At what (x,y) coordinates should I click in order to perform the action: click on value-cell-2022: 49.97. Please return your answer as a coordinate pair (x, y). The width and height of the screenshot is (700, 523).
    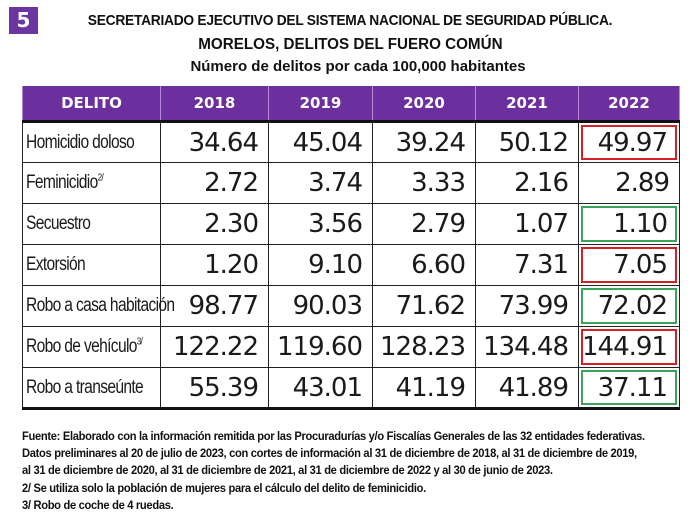
    Looking at the image, I should click on (629, 142).